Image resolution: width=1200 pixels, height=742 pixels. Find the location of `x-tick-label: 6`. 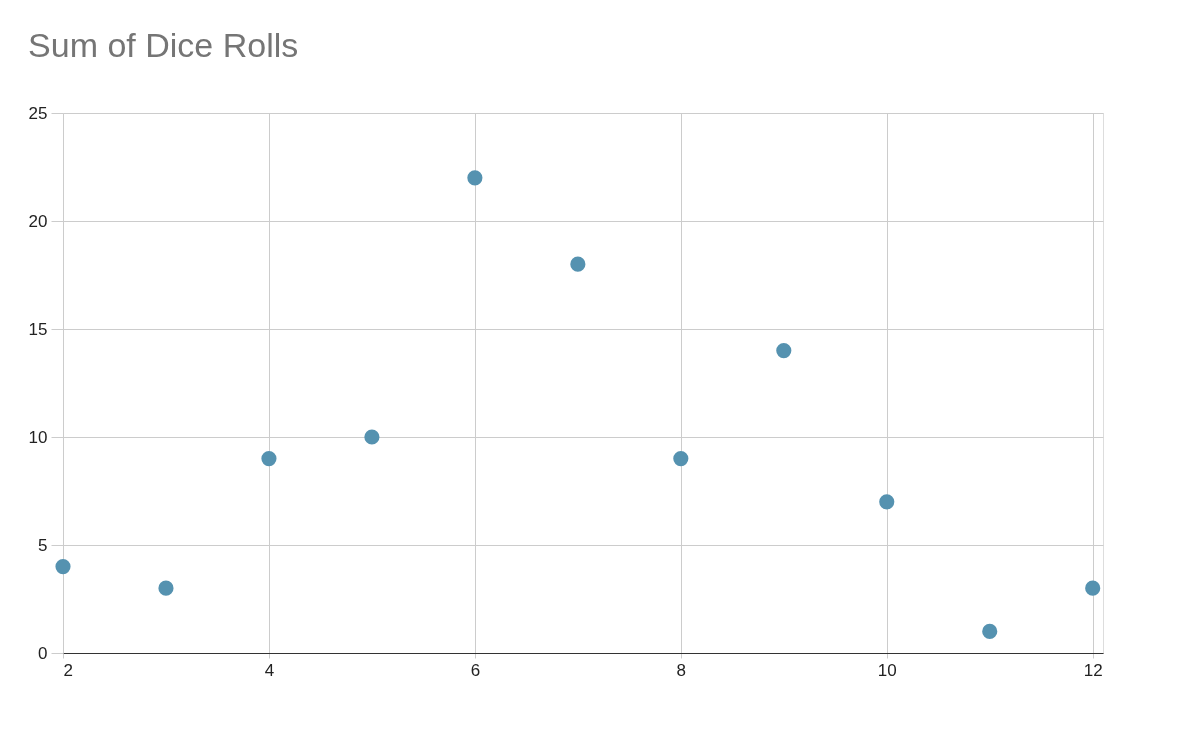

x-tick-label: 6 is located at coordinates (475, 670).